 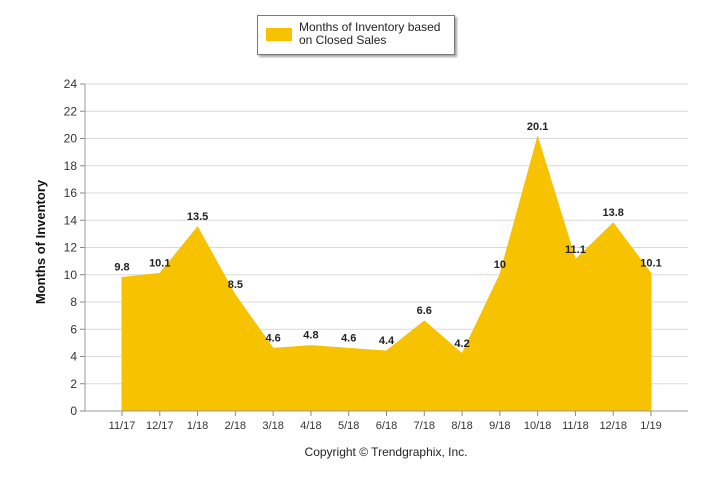 What do you see at coordinates (73, 411) in the screenshot?
I see `y-tick-label: 0` at bounding box center [73, 411].